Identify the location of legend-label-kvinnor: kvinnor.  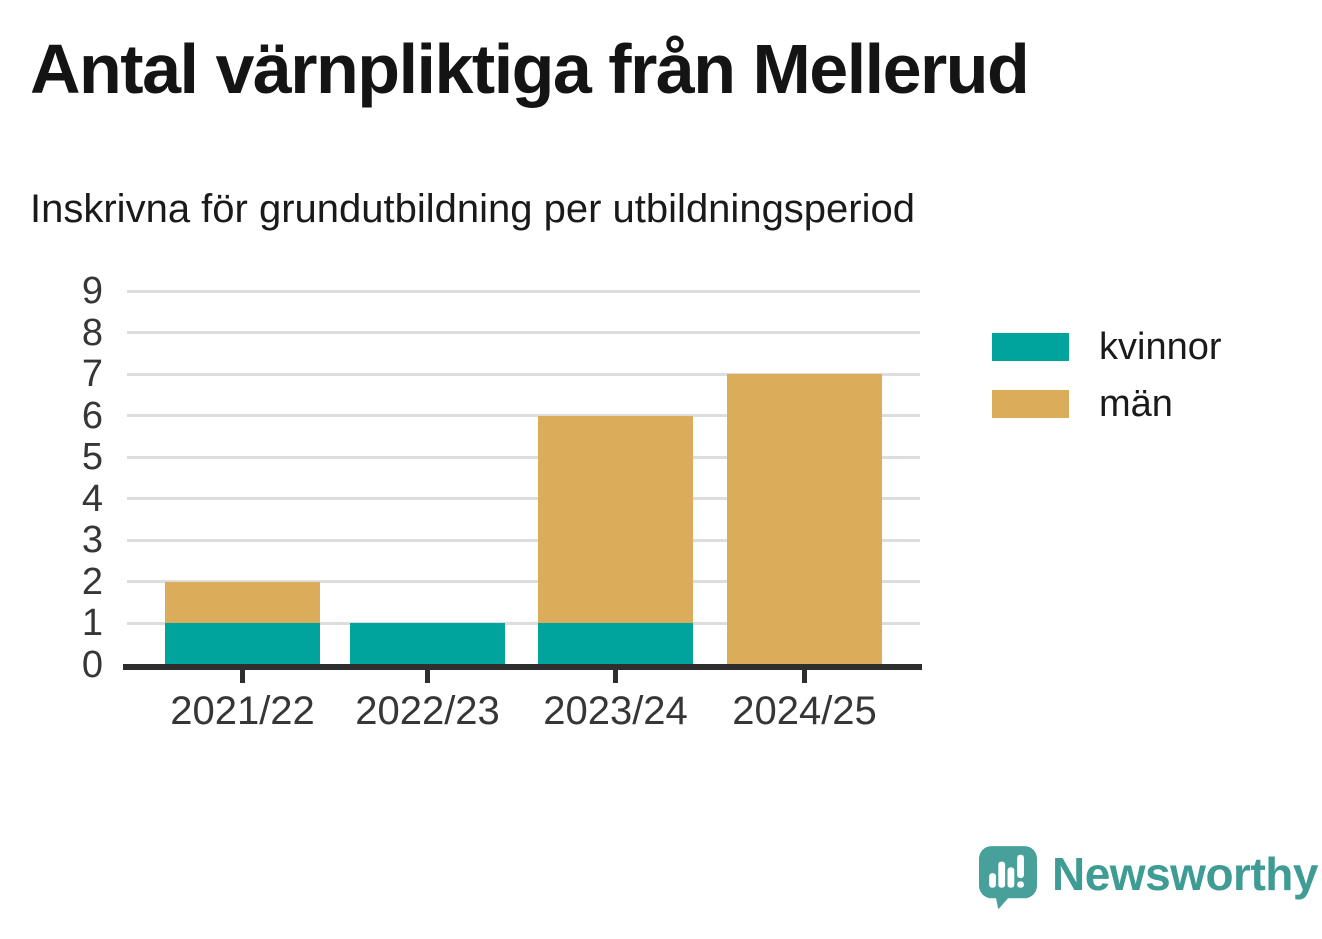
(1160, 347).